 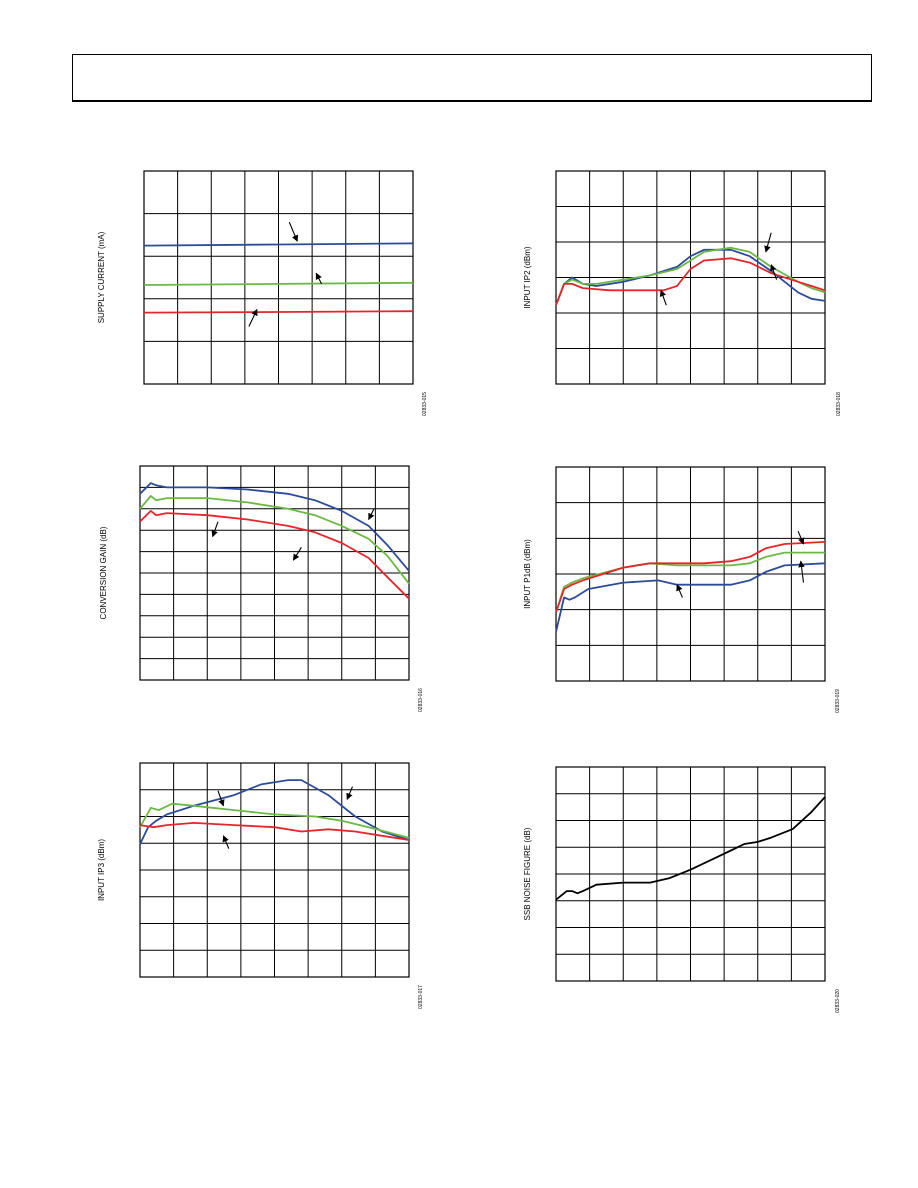 What do you see at coordinates (421, 700) in the screenshot?
I see `figure-code: 02833-016` at bounding box center [421, 700].